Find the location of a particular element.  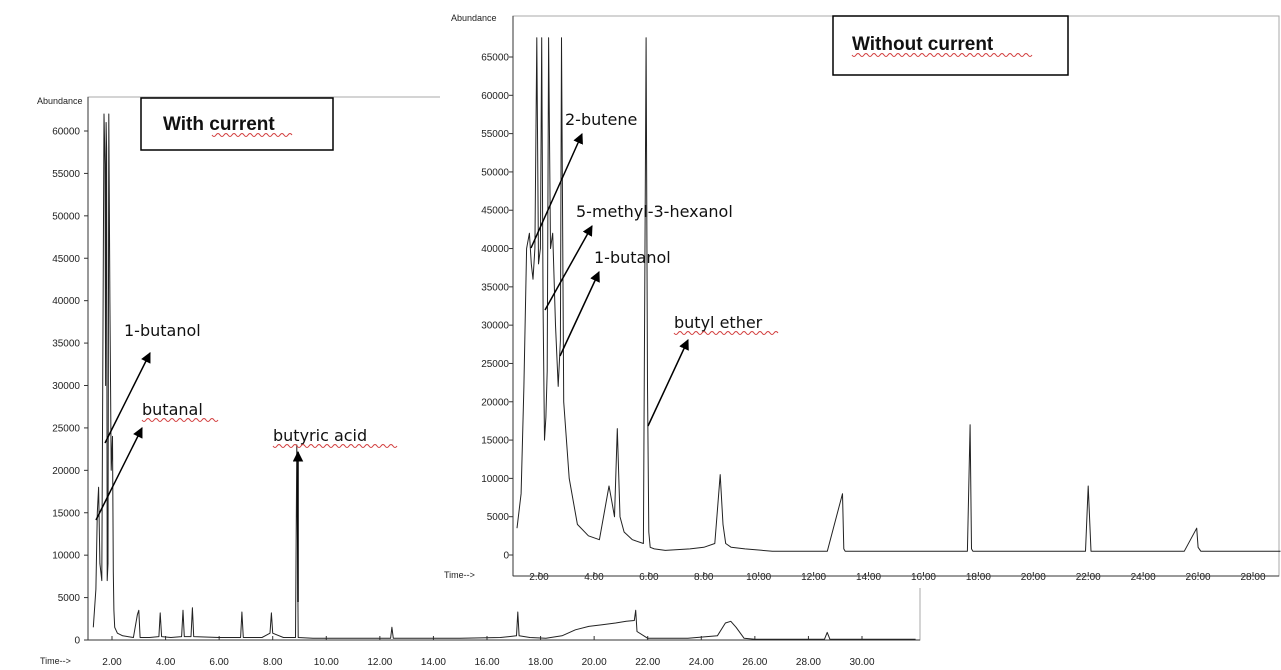

annotation-label: 5-methyl-3-hexanol is located at coordinates (654, 211).